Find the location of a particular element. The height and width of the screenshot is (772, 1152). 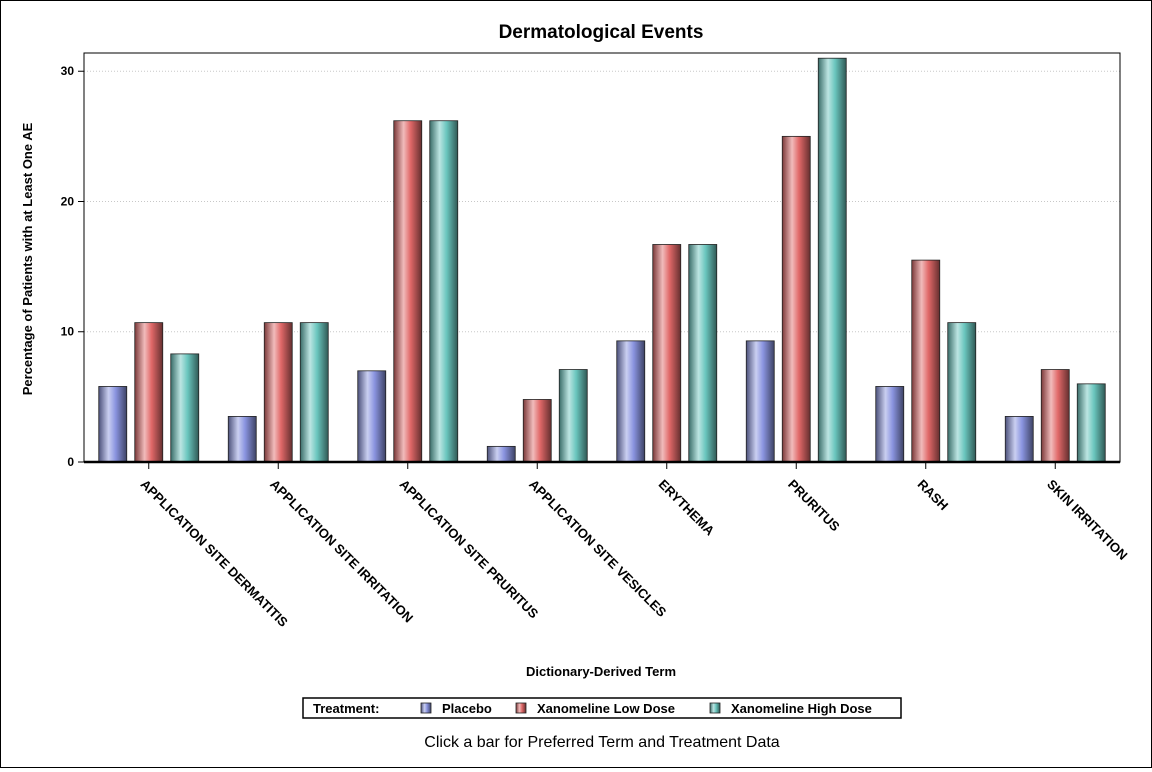

x-category-label: APPLICATION SITE DERMATITIS is located at coordinates (214, 553).